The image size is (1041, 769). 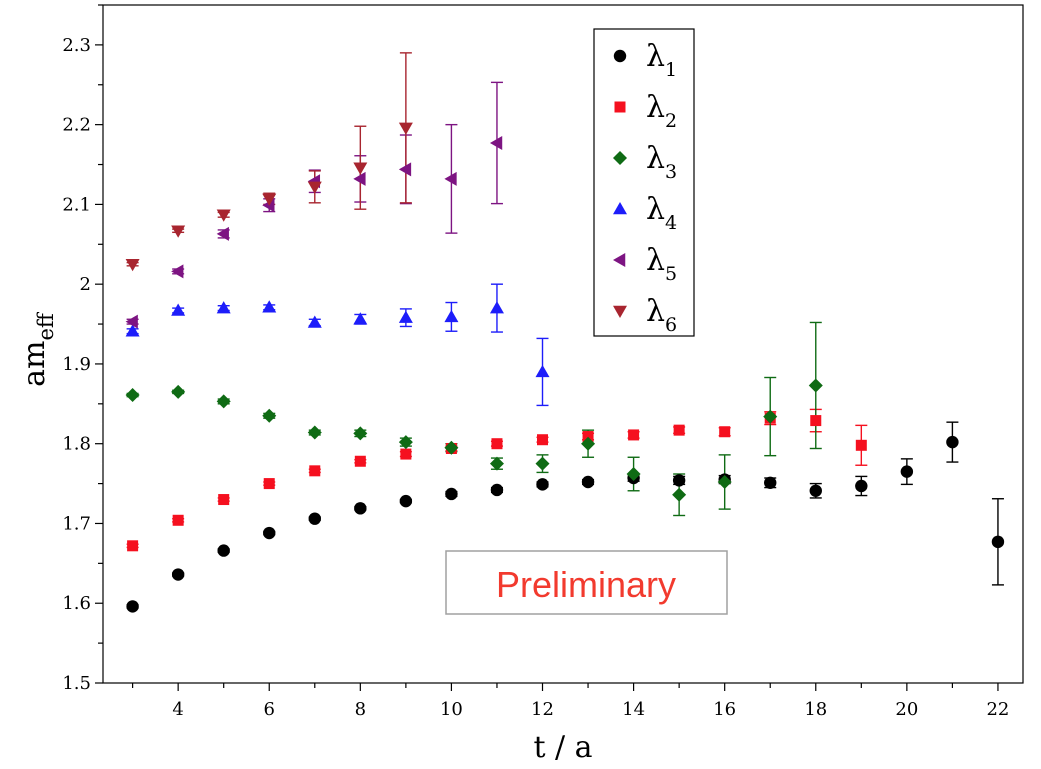 What do you see at coordinates (76, 45) in the screenshot?
I see `y-tick-label: 2.3` at bounding box center [76, 45].